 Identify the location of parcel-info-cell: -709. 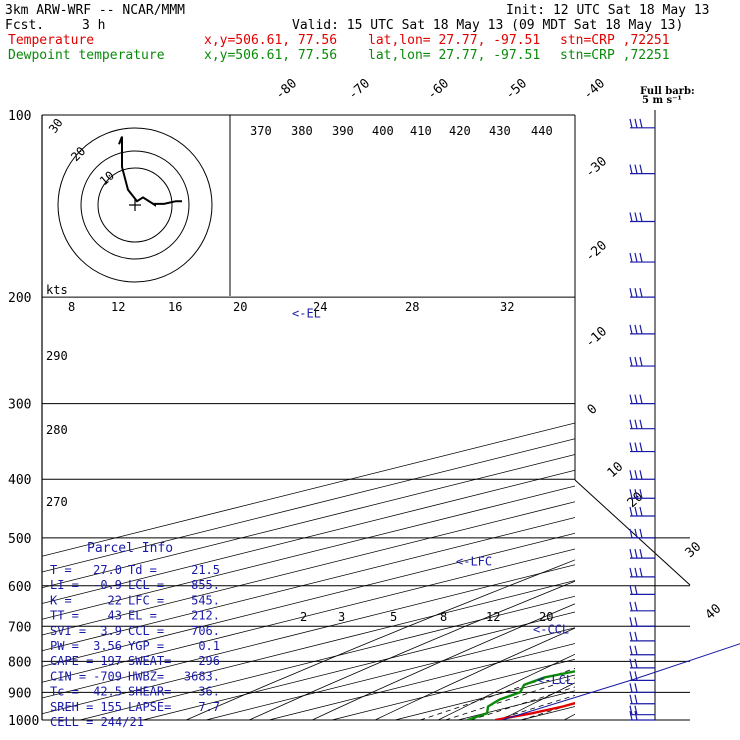
(107, 676).